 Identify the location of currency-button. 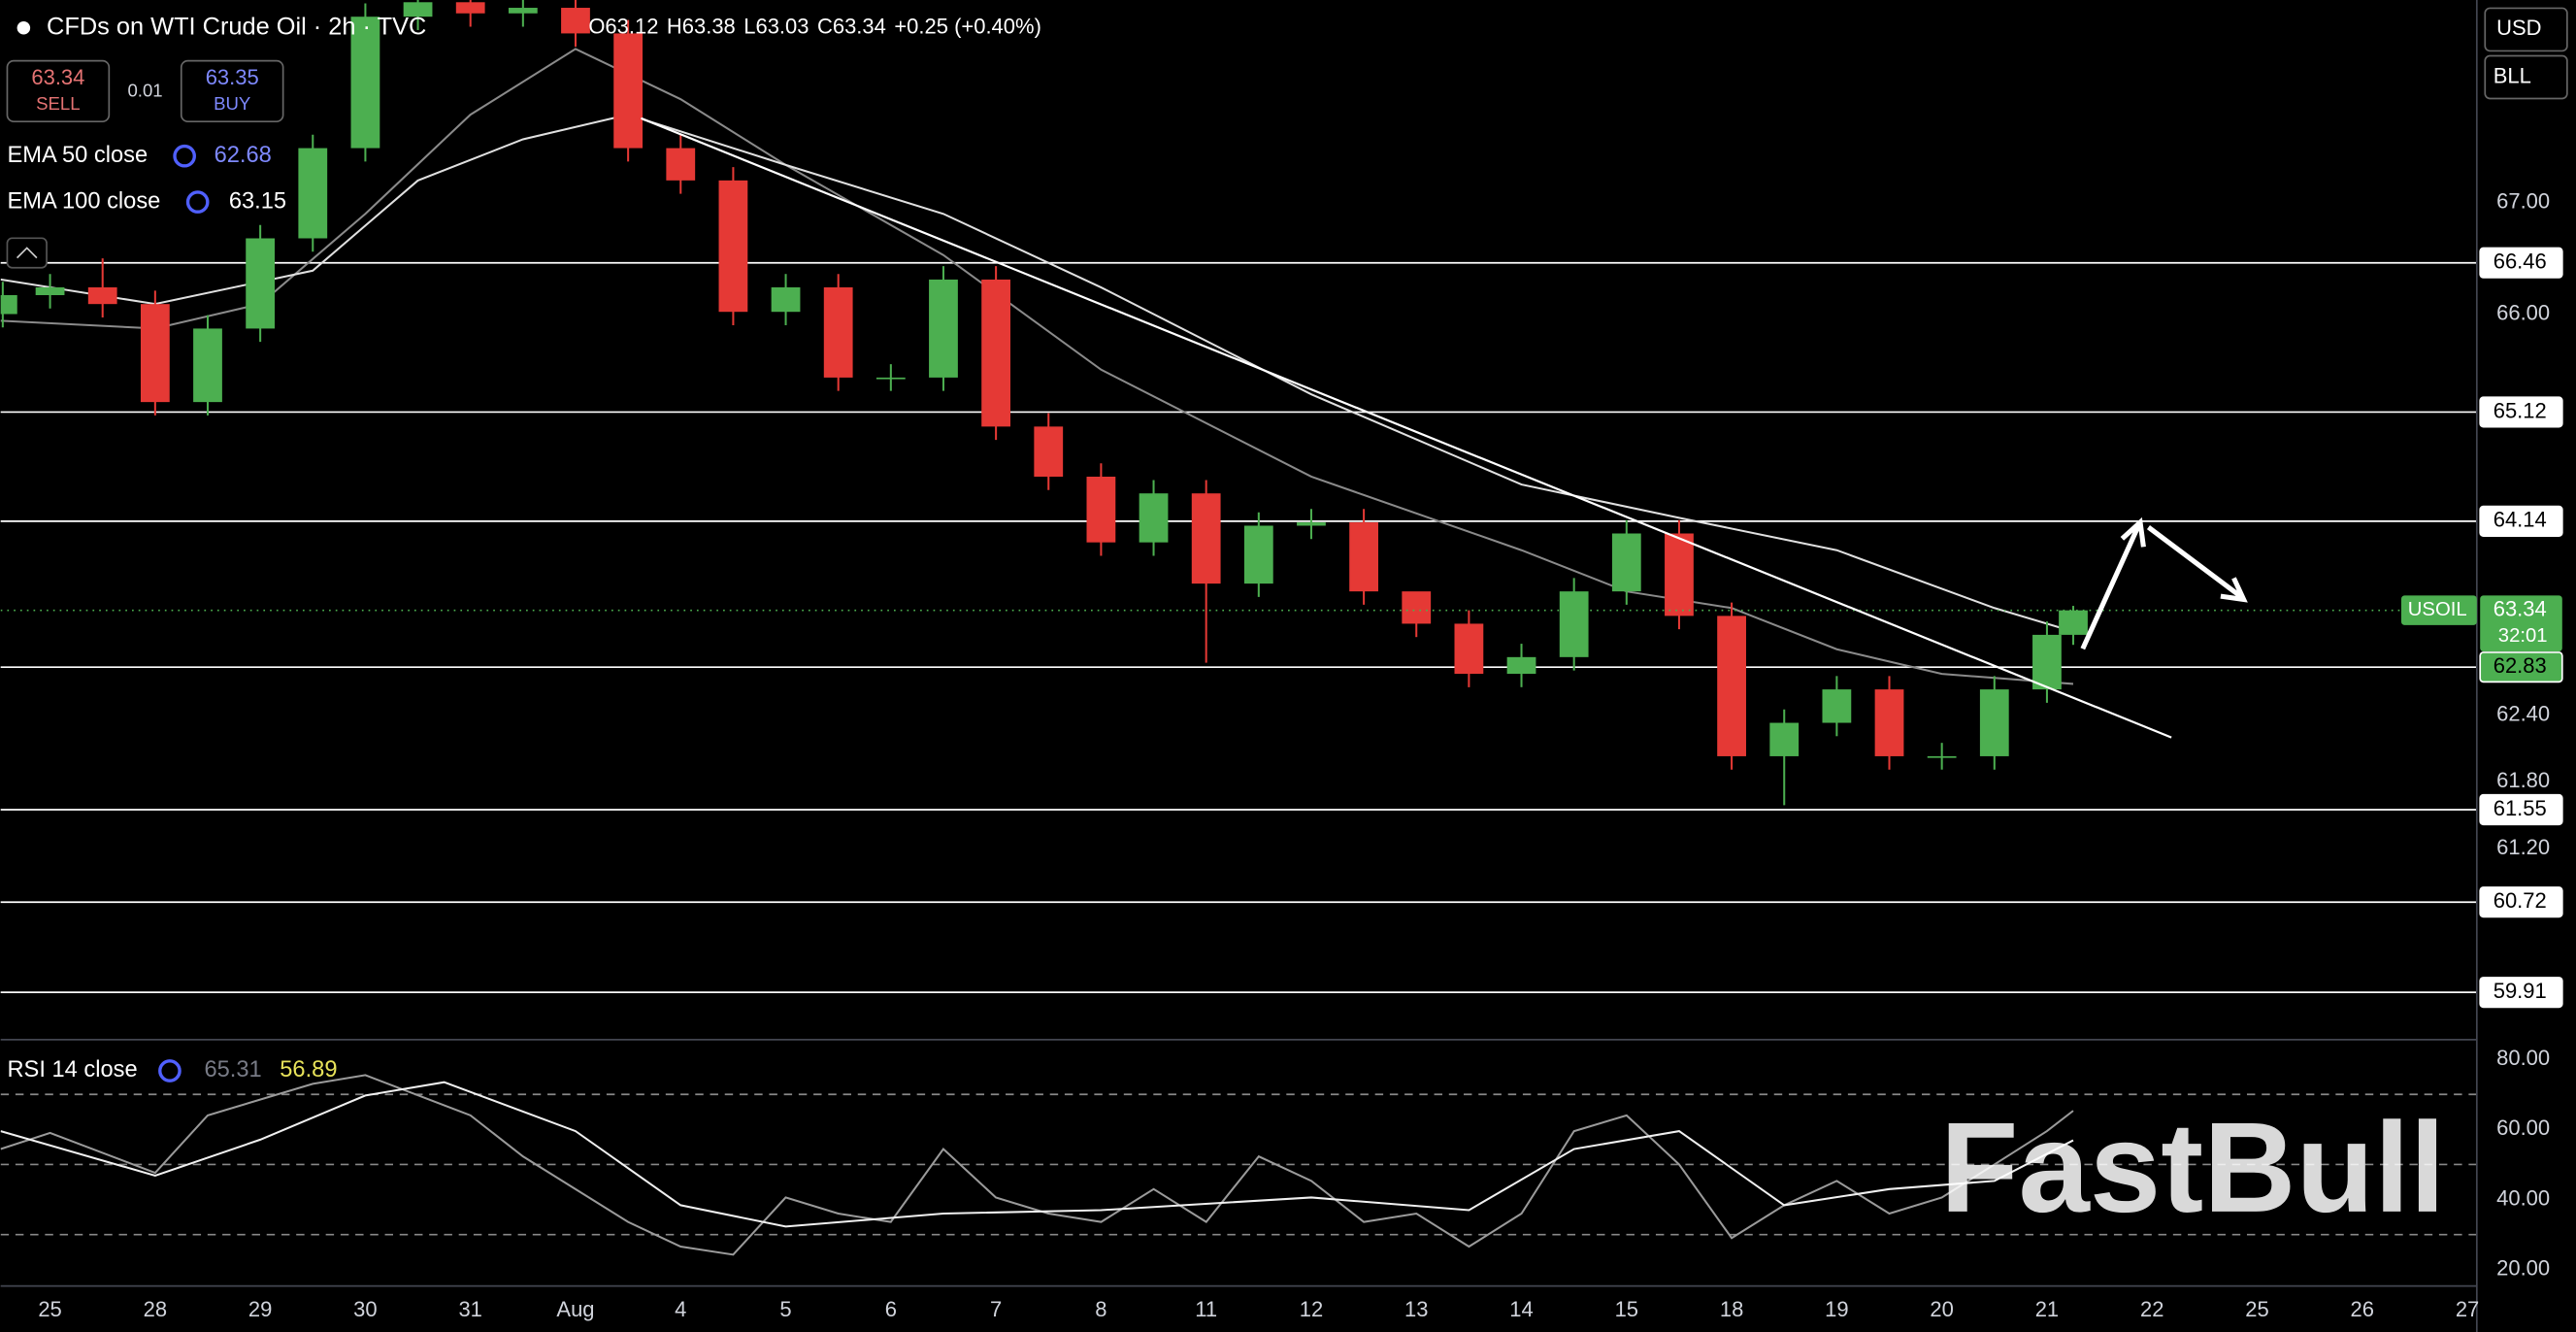
(2526, 29).